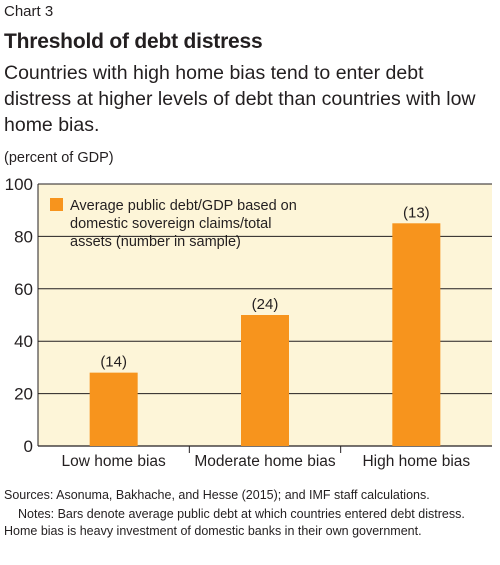  What do you see at coordinates (114, 461) in the screenshot?
I see `x-tick-label: Low home bias` at bounding box center [114, 461].